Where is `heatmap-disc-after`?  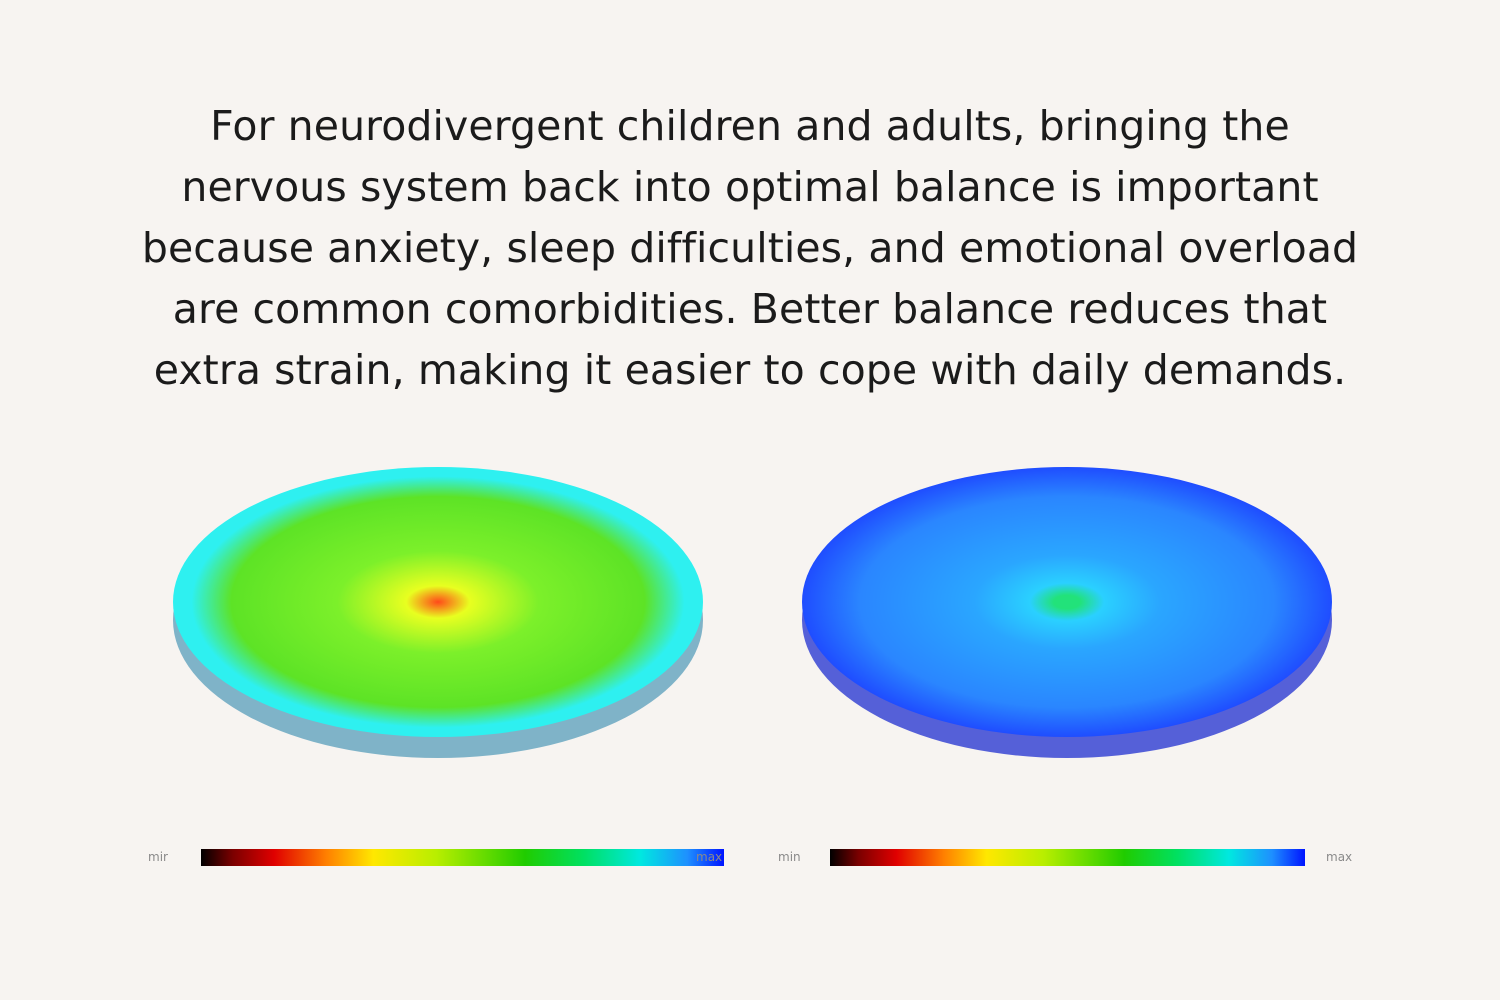 heatmap-disc-after is located at coordinates (1067, 612).